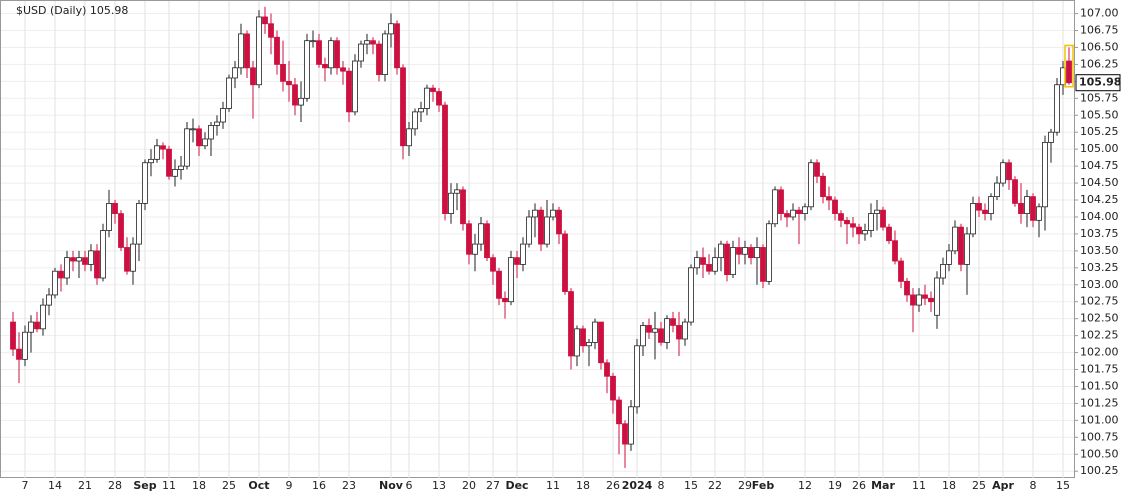 The height and width of the screenshot is (498, 1140). I want to click on price-tag, so click(1098, 83).